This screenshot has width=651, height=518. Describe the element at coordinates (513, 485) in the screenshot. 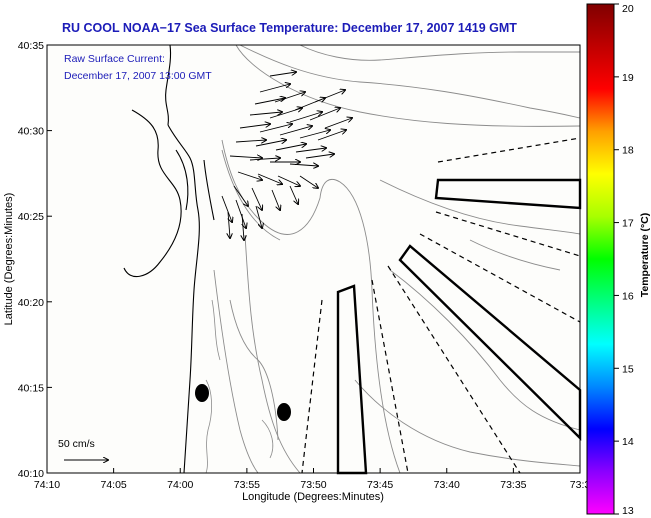

I see `x-tick-label: 73:35` at that location.